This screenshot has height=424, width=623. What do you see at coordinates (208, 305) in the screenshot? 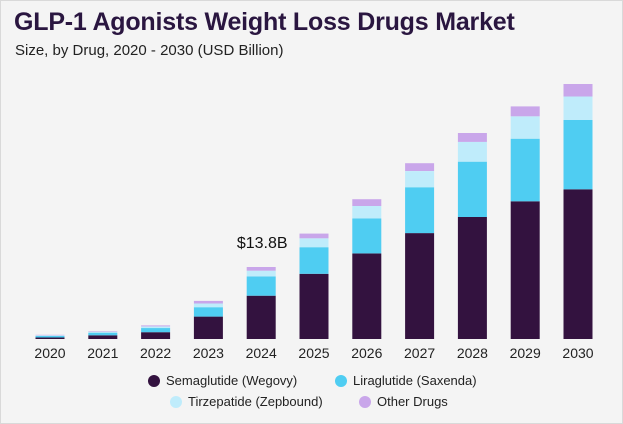
I see `bar-tirzepatide-zepbound-2023` at bounding box center [208, 305].